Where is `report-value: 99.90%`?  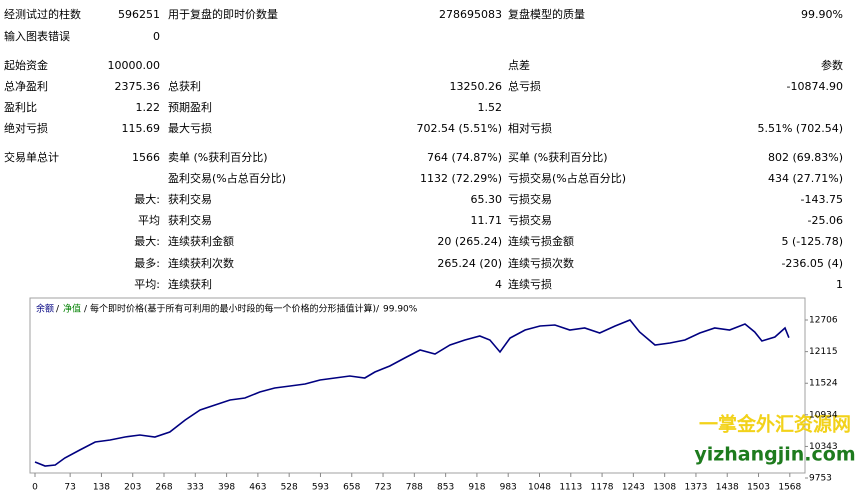
report-value: 99.90% is located at coordinates (822, 14).